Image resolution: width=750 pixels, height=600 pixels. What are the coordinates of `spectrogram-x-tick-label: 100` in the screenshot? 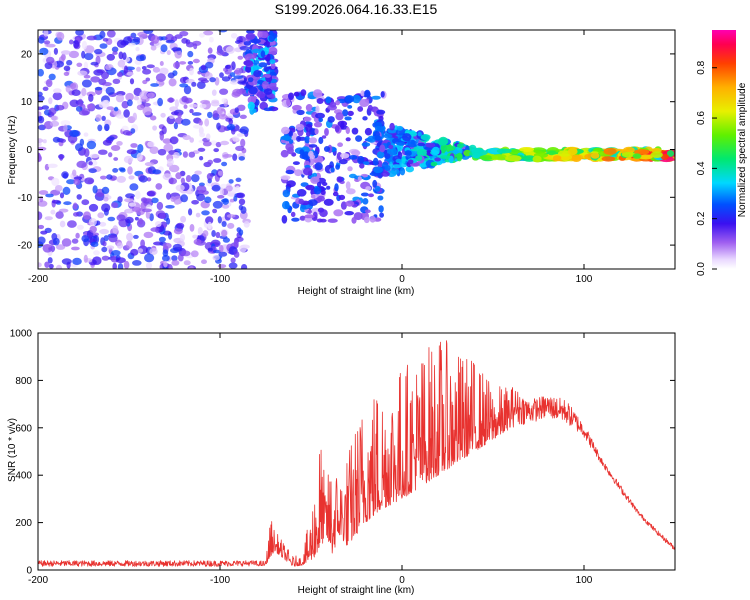 It's located at (584, 279).